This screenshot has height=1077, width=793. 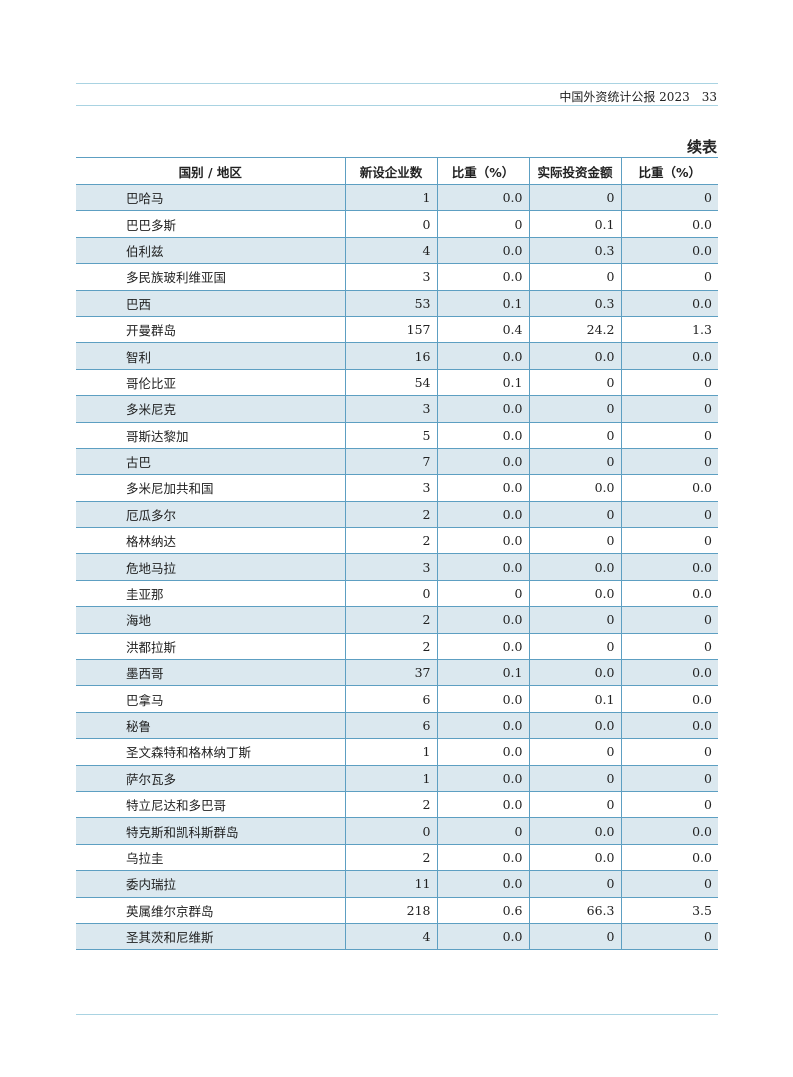 I want to click on table-row: 秘鲁 6 0.0 0.0 0.0, so click(x=397, y=726).